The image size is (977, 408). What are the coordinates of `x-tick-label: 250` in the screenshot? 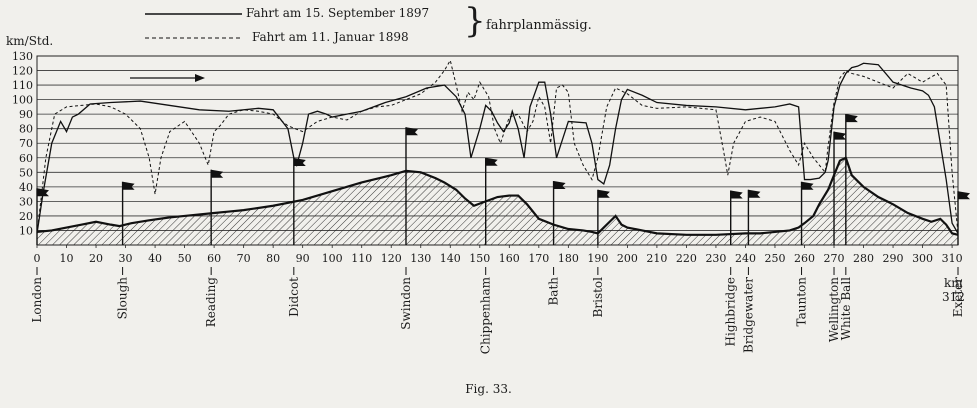 It's located at (774, 258).